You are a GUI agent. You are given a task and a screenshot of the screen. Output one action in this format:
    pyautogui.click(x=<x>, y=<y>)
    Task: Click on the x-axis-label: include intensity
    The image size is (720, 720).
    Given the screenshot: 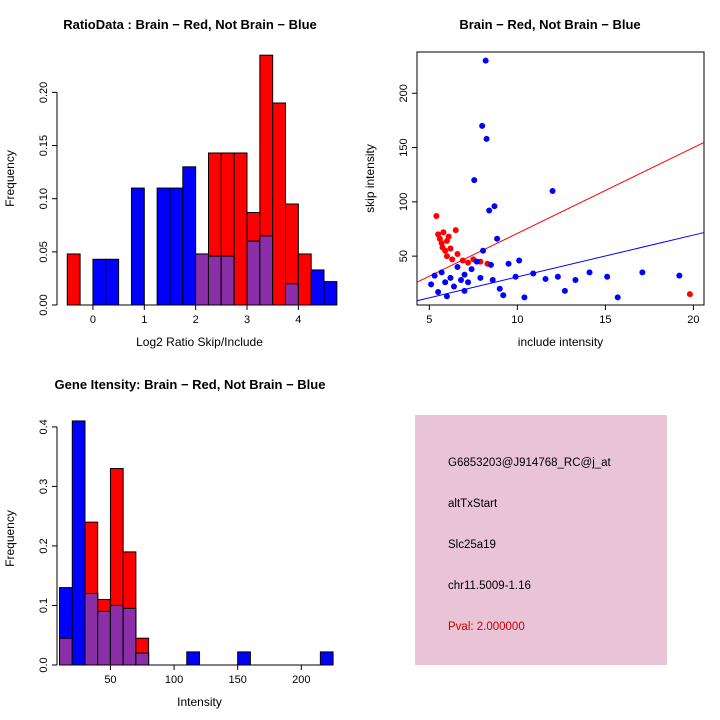 What is the action you would take?
    pyautogui.click(x=560, y=342)
    